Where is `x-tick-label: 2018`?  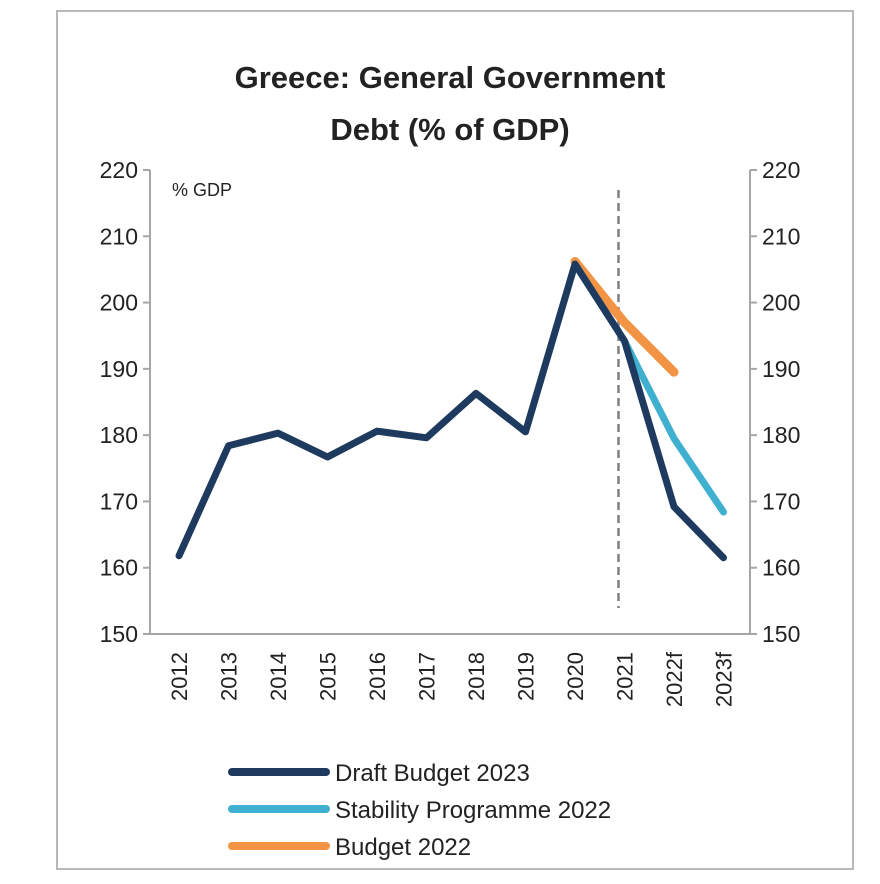
x-tick-label: 2018 is located at coordinates (476, 676).